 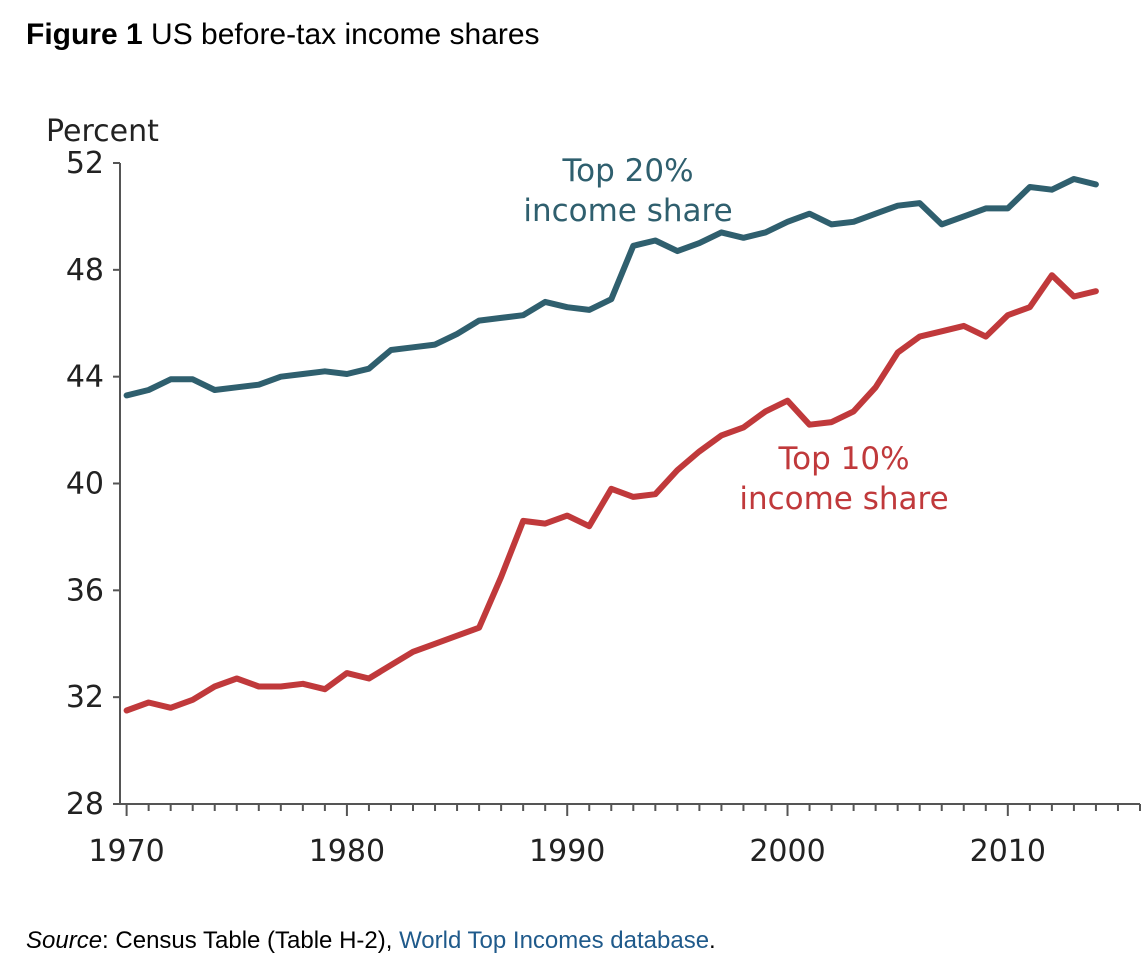 I want to click on x-tick-label-1980: 1980, so click(x=347, y=851).